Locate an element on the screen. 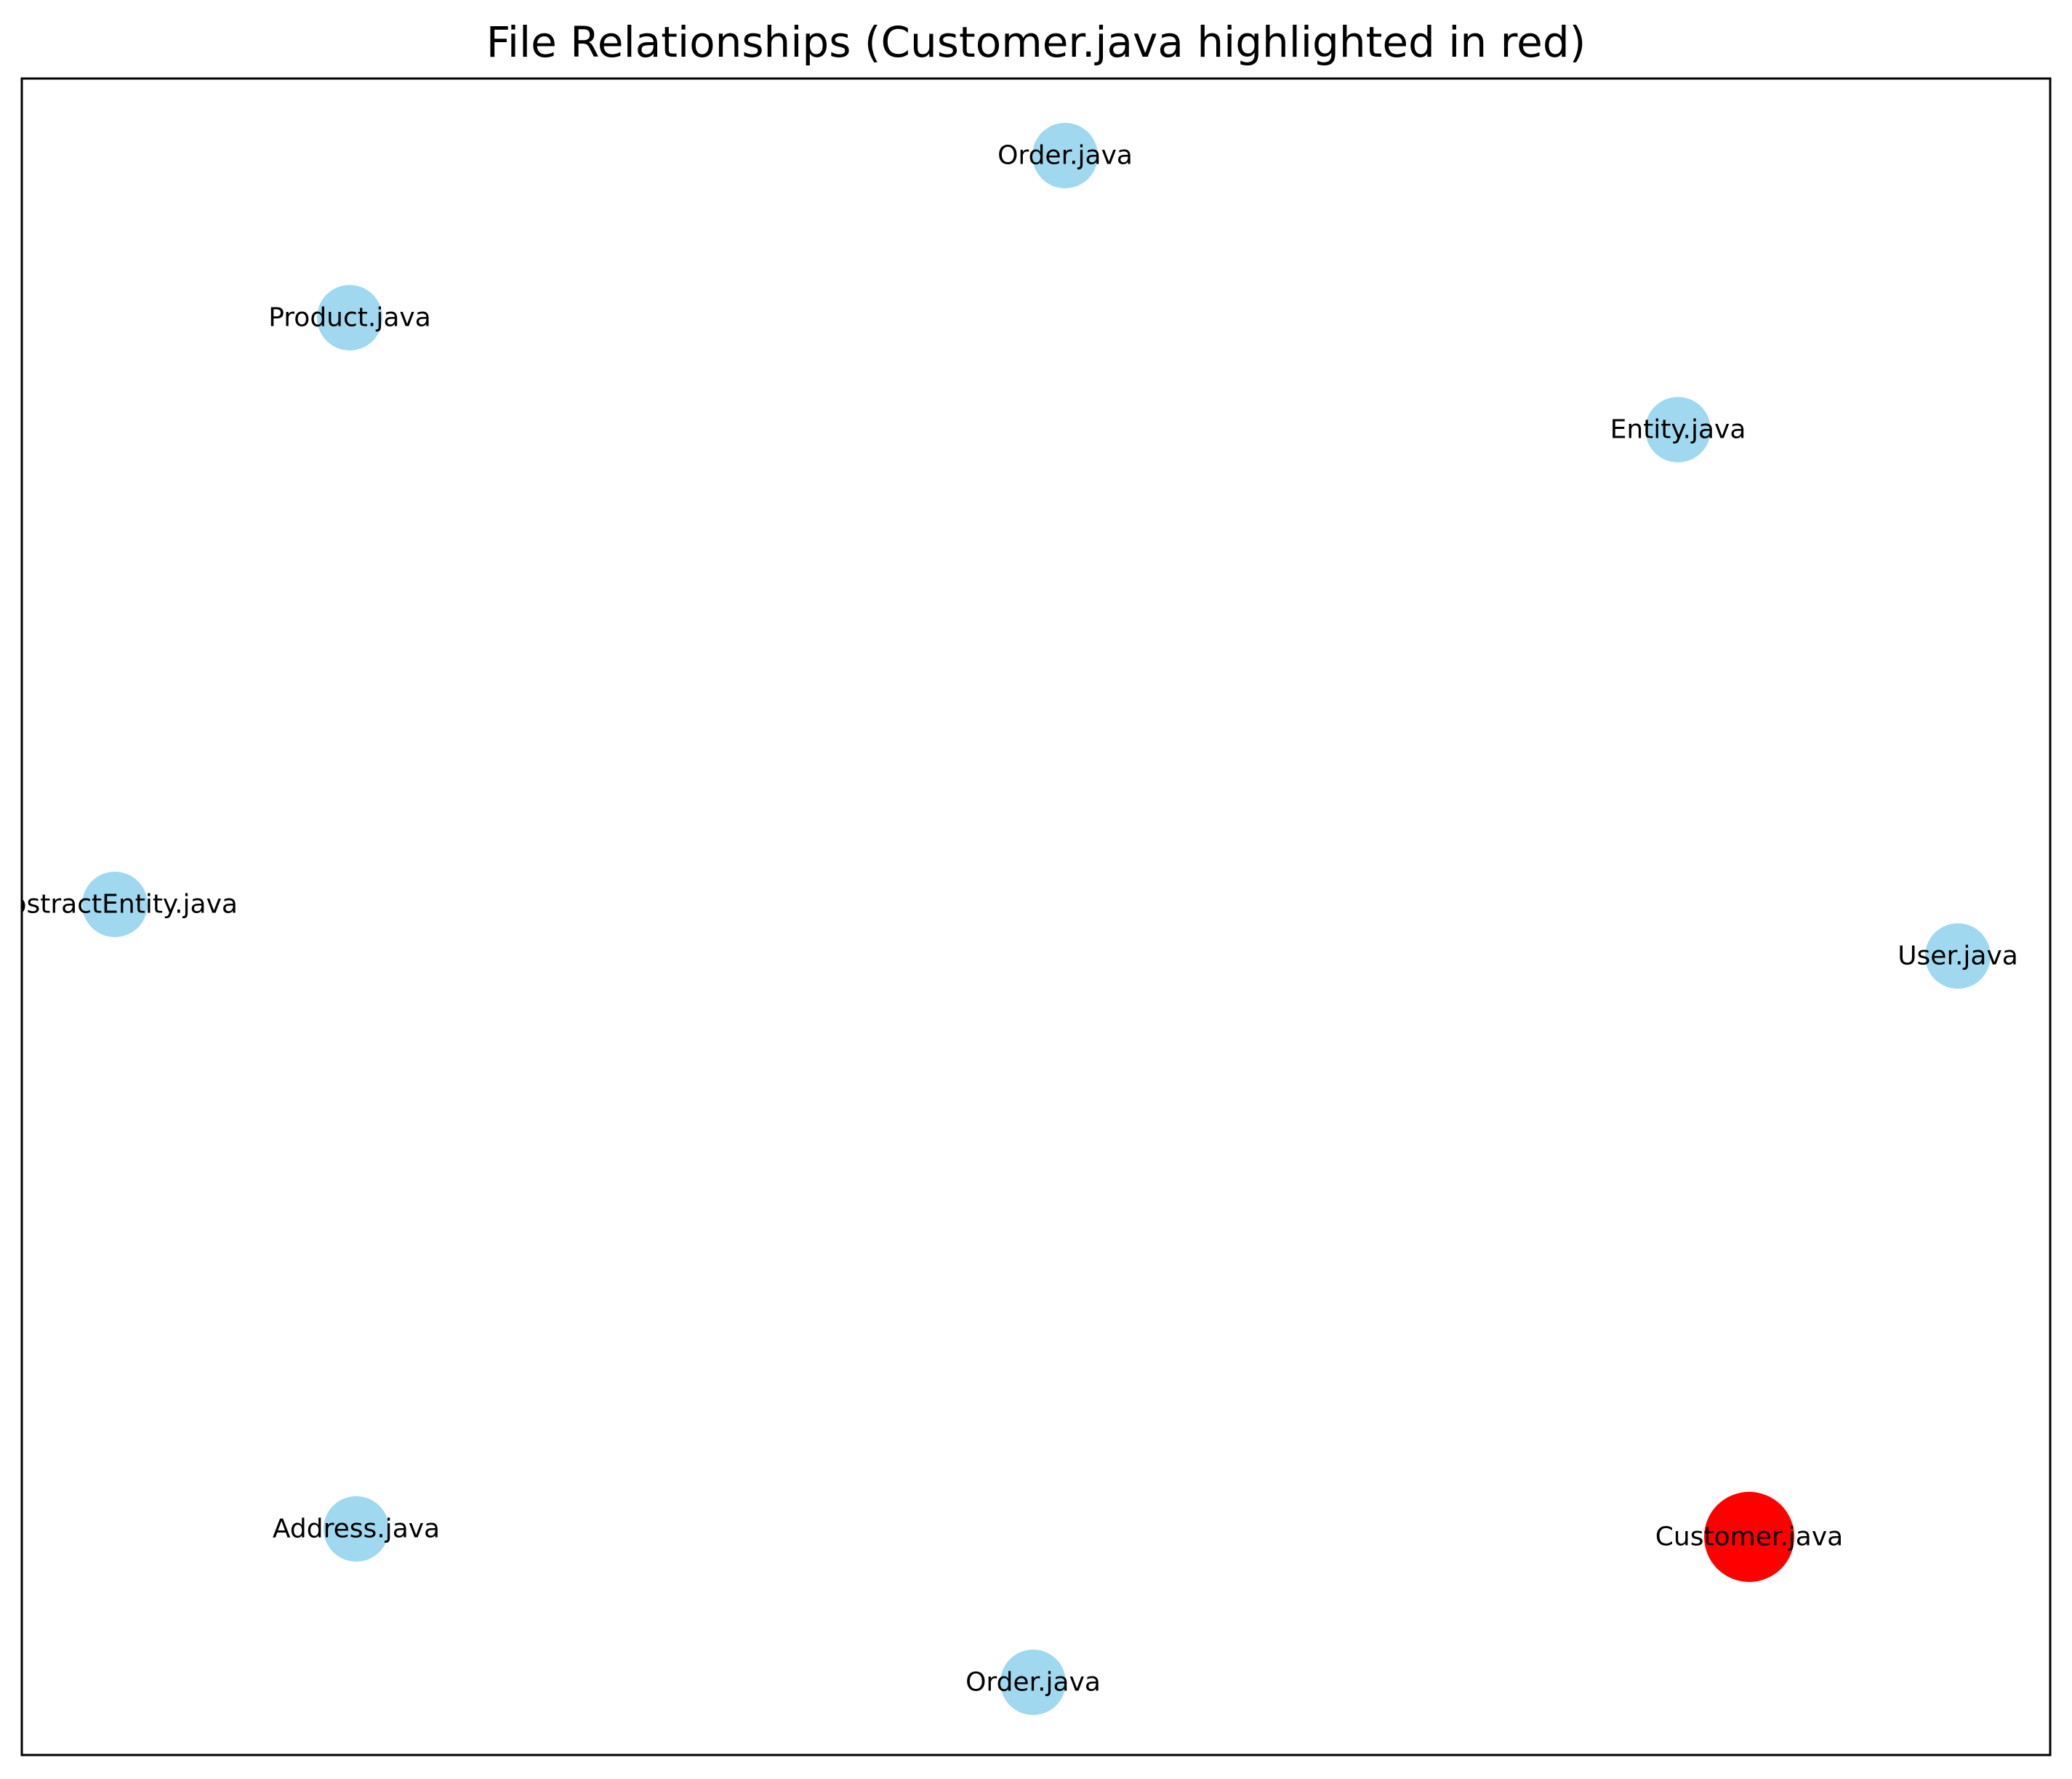  node-label-customer-java-6: Customer.java is located at coordinates (1749, 1537).